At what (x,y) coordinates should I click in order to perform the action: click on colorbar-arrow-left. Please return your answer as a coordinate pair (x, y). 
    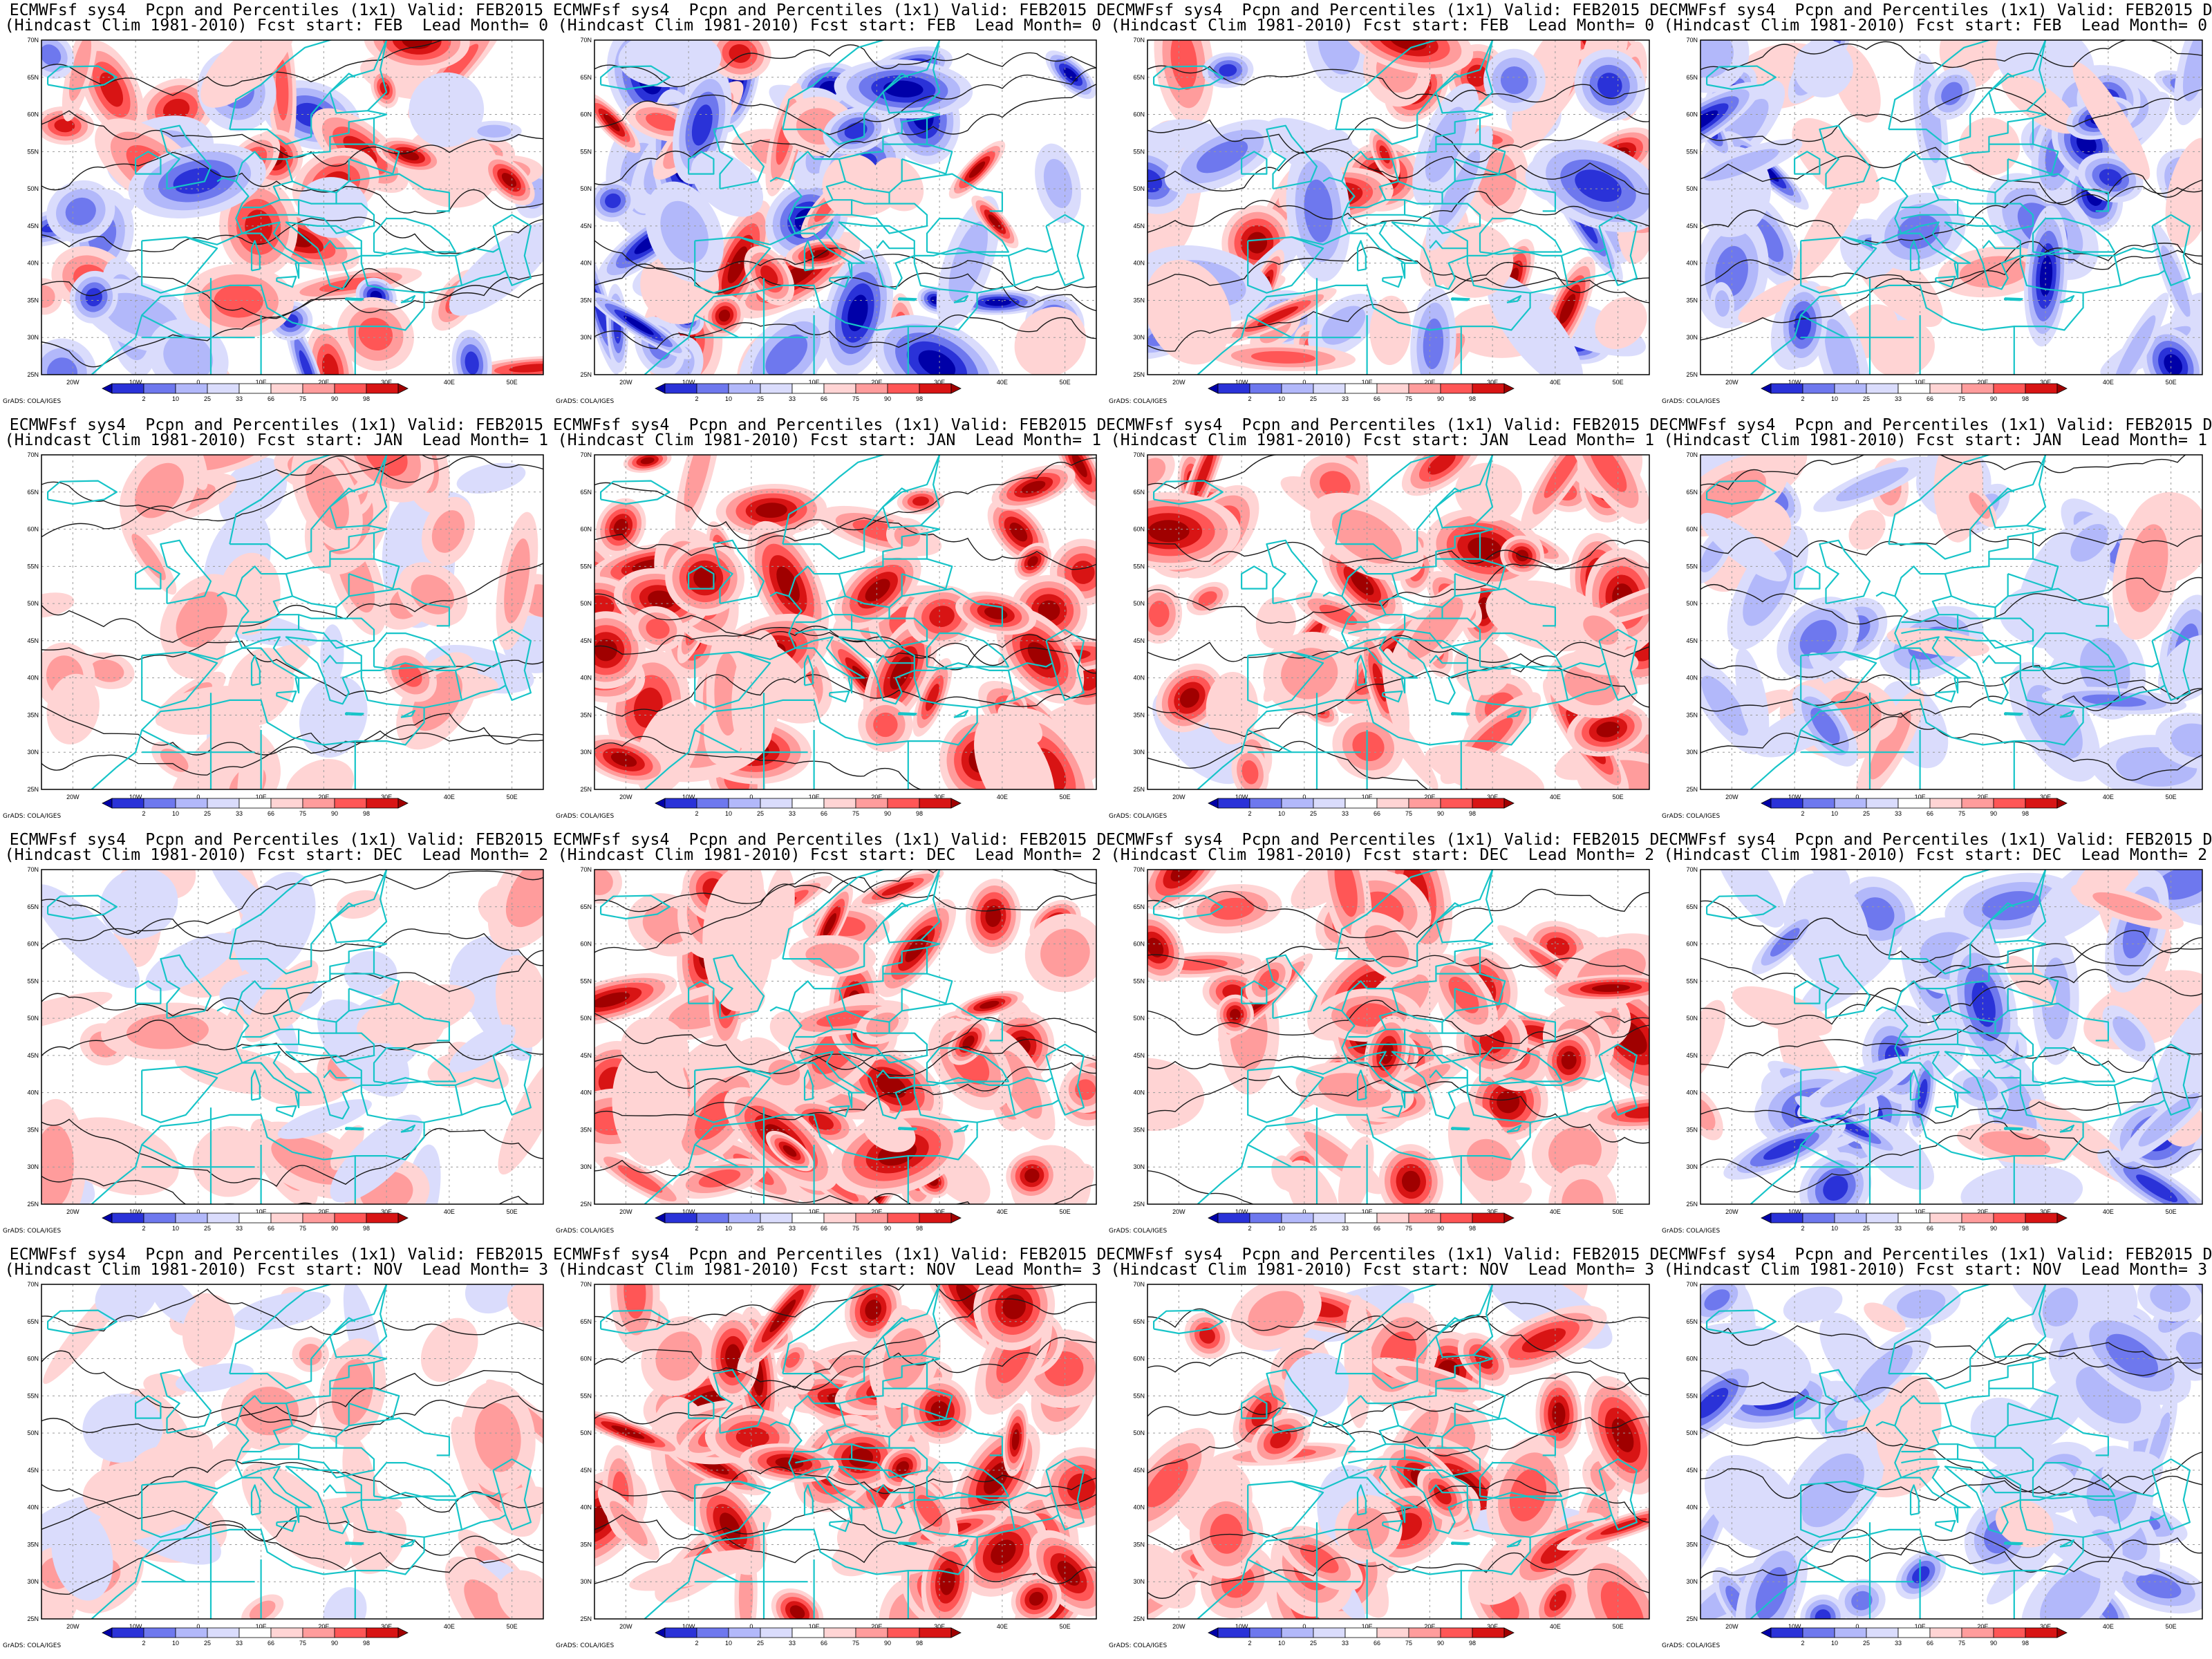
    Looking at the image, I should click on (660, 388).